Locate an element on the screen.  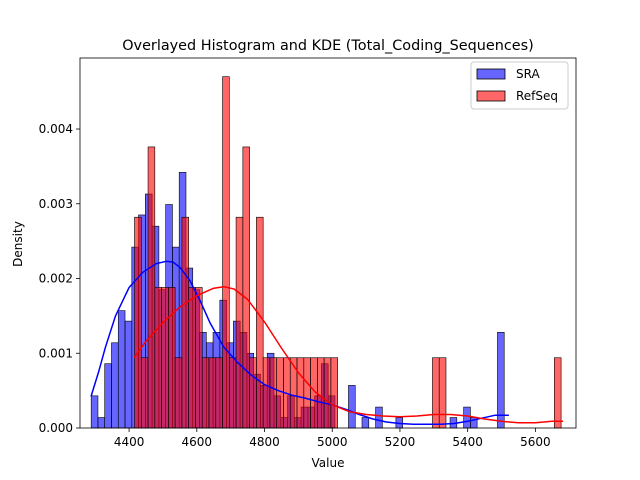
y-tick-label: 0.001 is located at coordinates (56, 353).